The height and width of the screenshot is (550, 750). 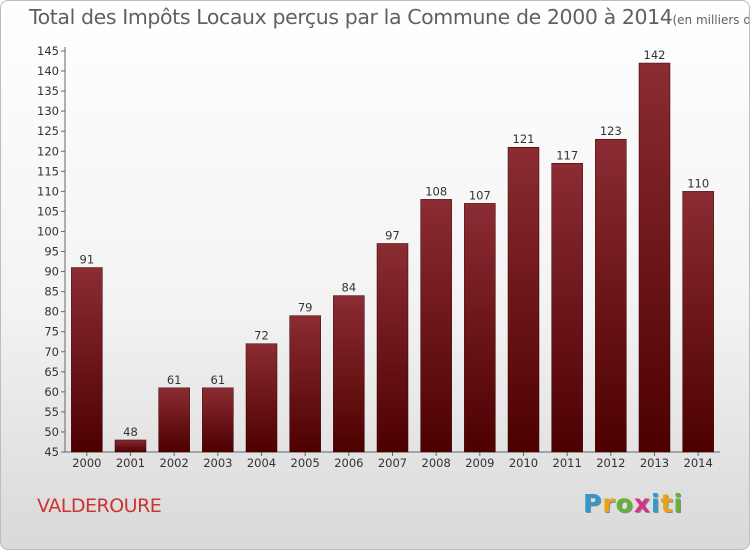 What do you see at coordinates (710, 20) in the screenshot?
I see `chart-unit-label: (en milliers d'€)` at bounding box center [710, 20].